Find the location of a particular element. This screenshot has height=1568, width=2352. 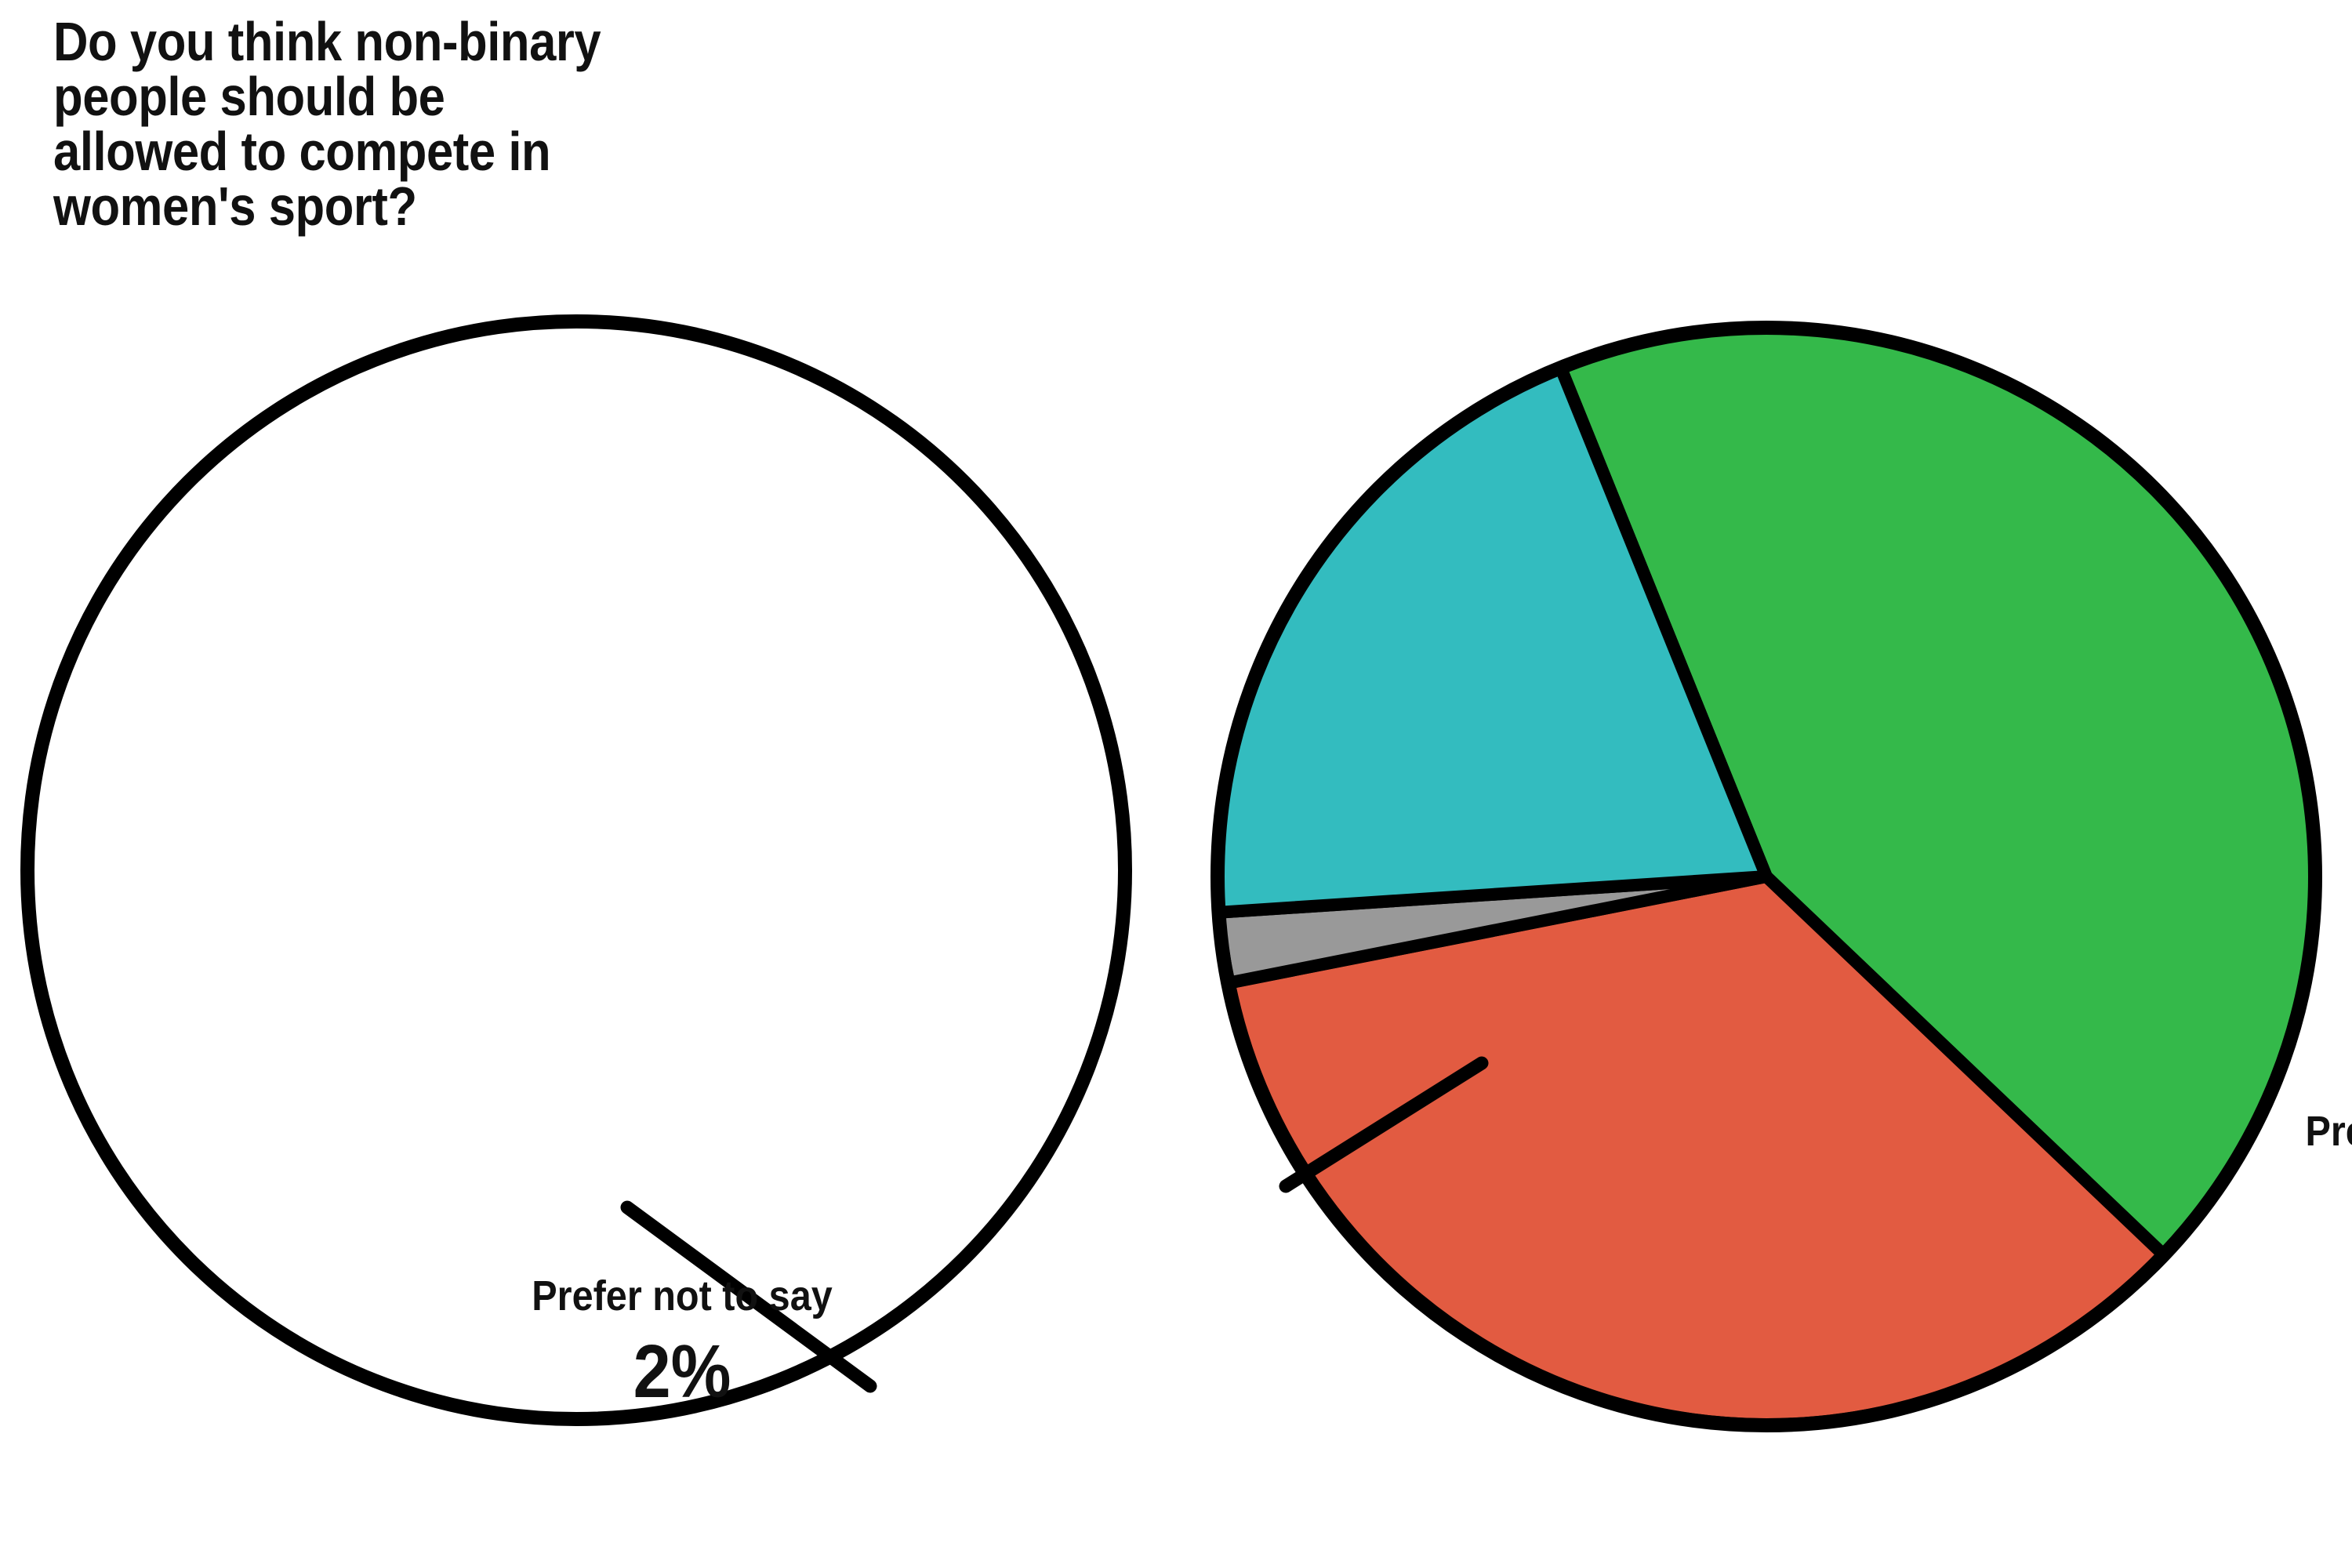

slice-label-unsure-category: UNSURE is located at coordinates (400, 1068).